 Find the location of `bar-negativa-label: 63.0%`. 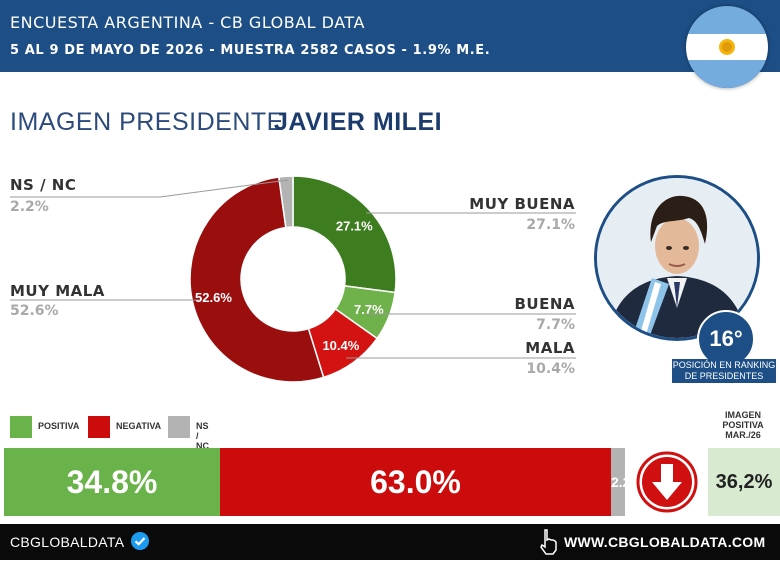

bar-negativa-label: 63.0% is located at coordinates (415, 482).